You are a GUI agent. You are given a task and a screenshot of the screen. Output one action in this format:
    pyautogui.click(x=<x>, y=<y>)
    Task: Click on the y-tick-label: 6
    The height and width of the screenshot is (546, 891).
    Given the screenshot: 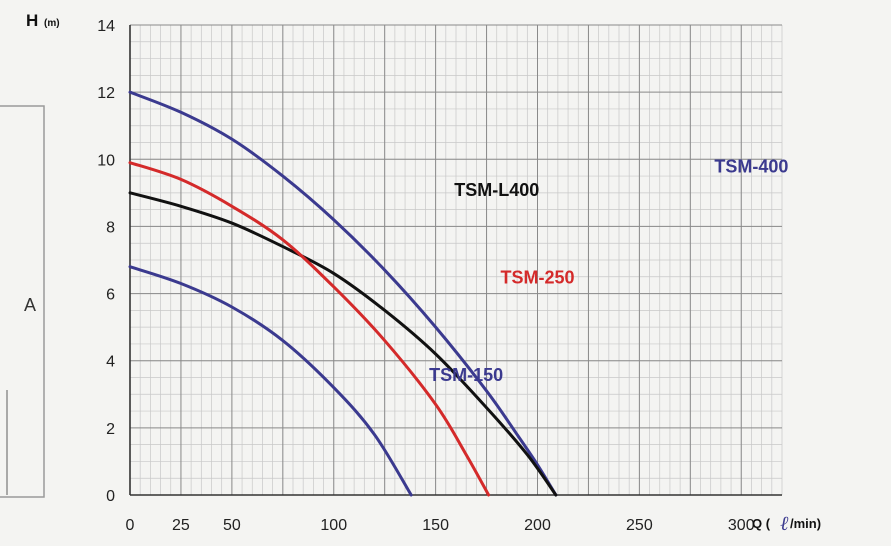 What is the action you would take?
    pyautogui.click(x=110, y=295)
    